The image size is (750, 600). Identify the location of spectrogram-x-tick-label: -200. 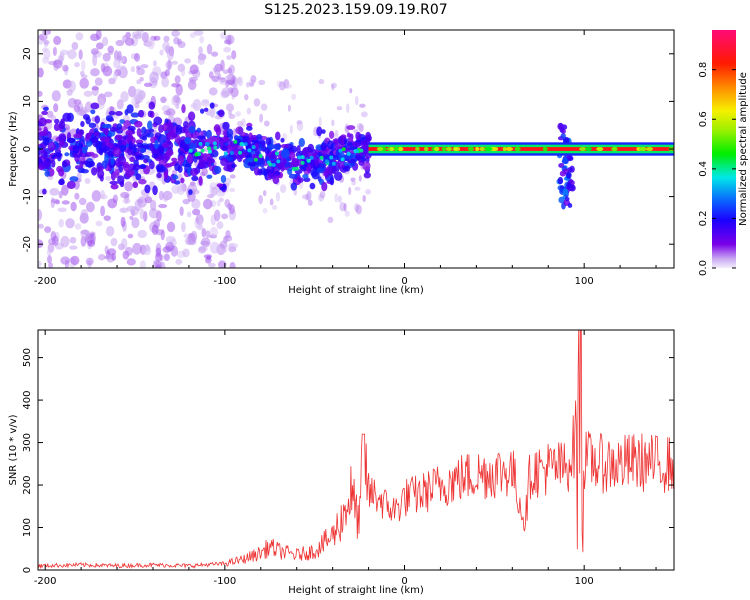
(45, 281).